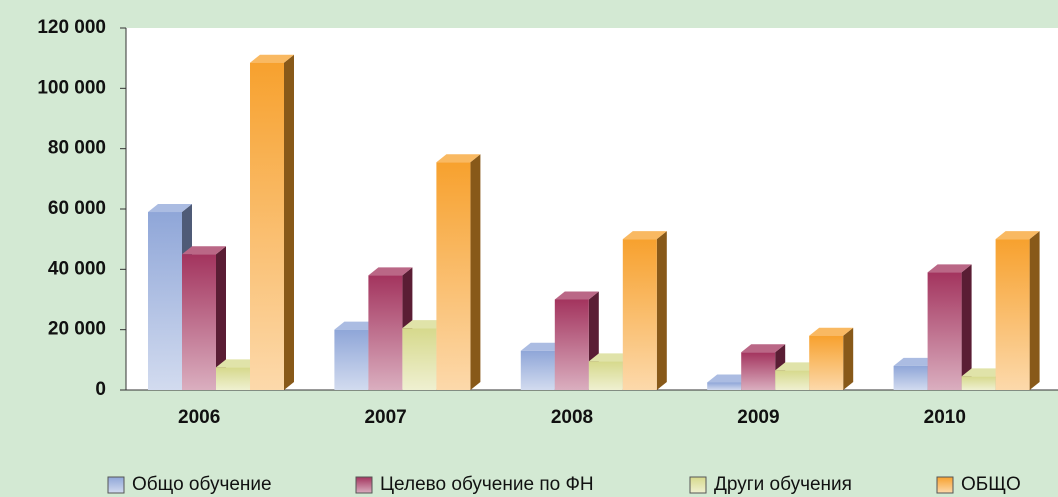 The width and height of the screenshot is (1058, 497). Describe the element at coordinates (77, 148) in the screenshot. I see `y-tick-label: 80 000` at that location.